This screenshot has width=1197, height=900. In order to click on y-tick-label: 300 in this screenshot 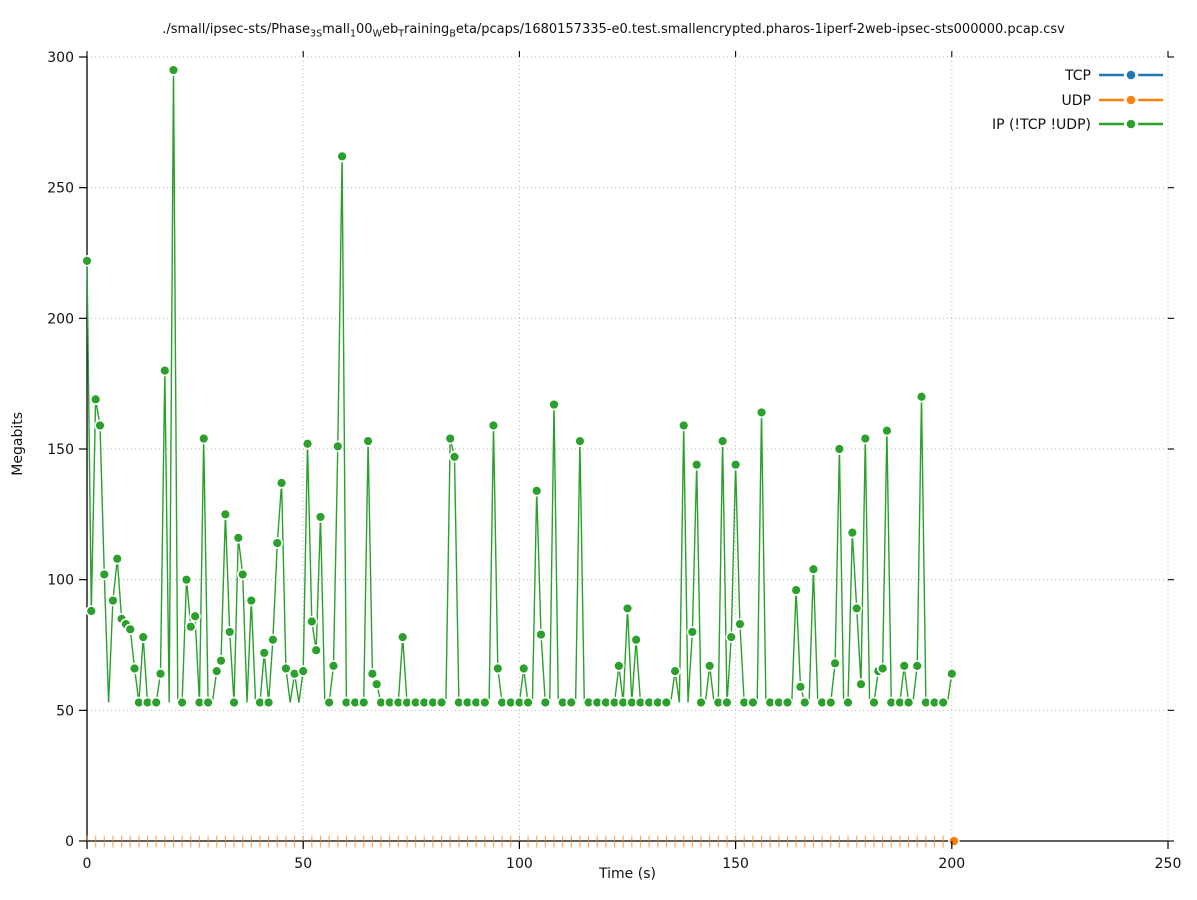, I will do `click(60, 58)`.